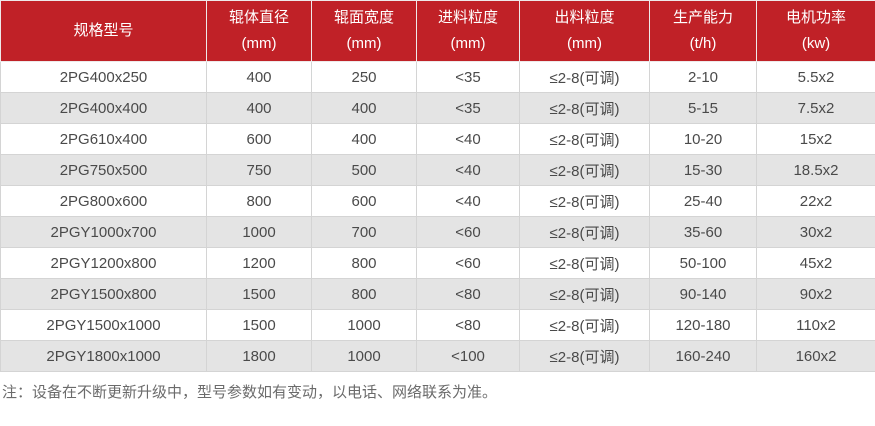  Describe the element at coordinates (703, 263) in the screenshot. I see `table-cell: 50-100` at that location.